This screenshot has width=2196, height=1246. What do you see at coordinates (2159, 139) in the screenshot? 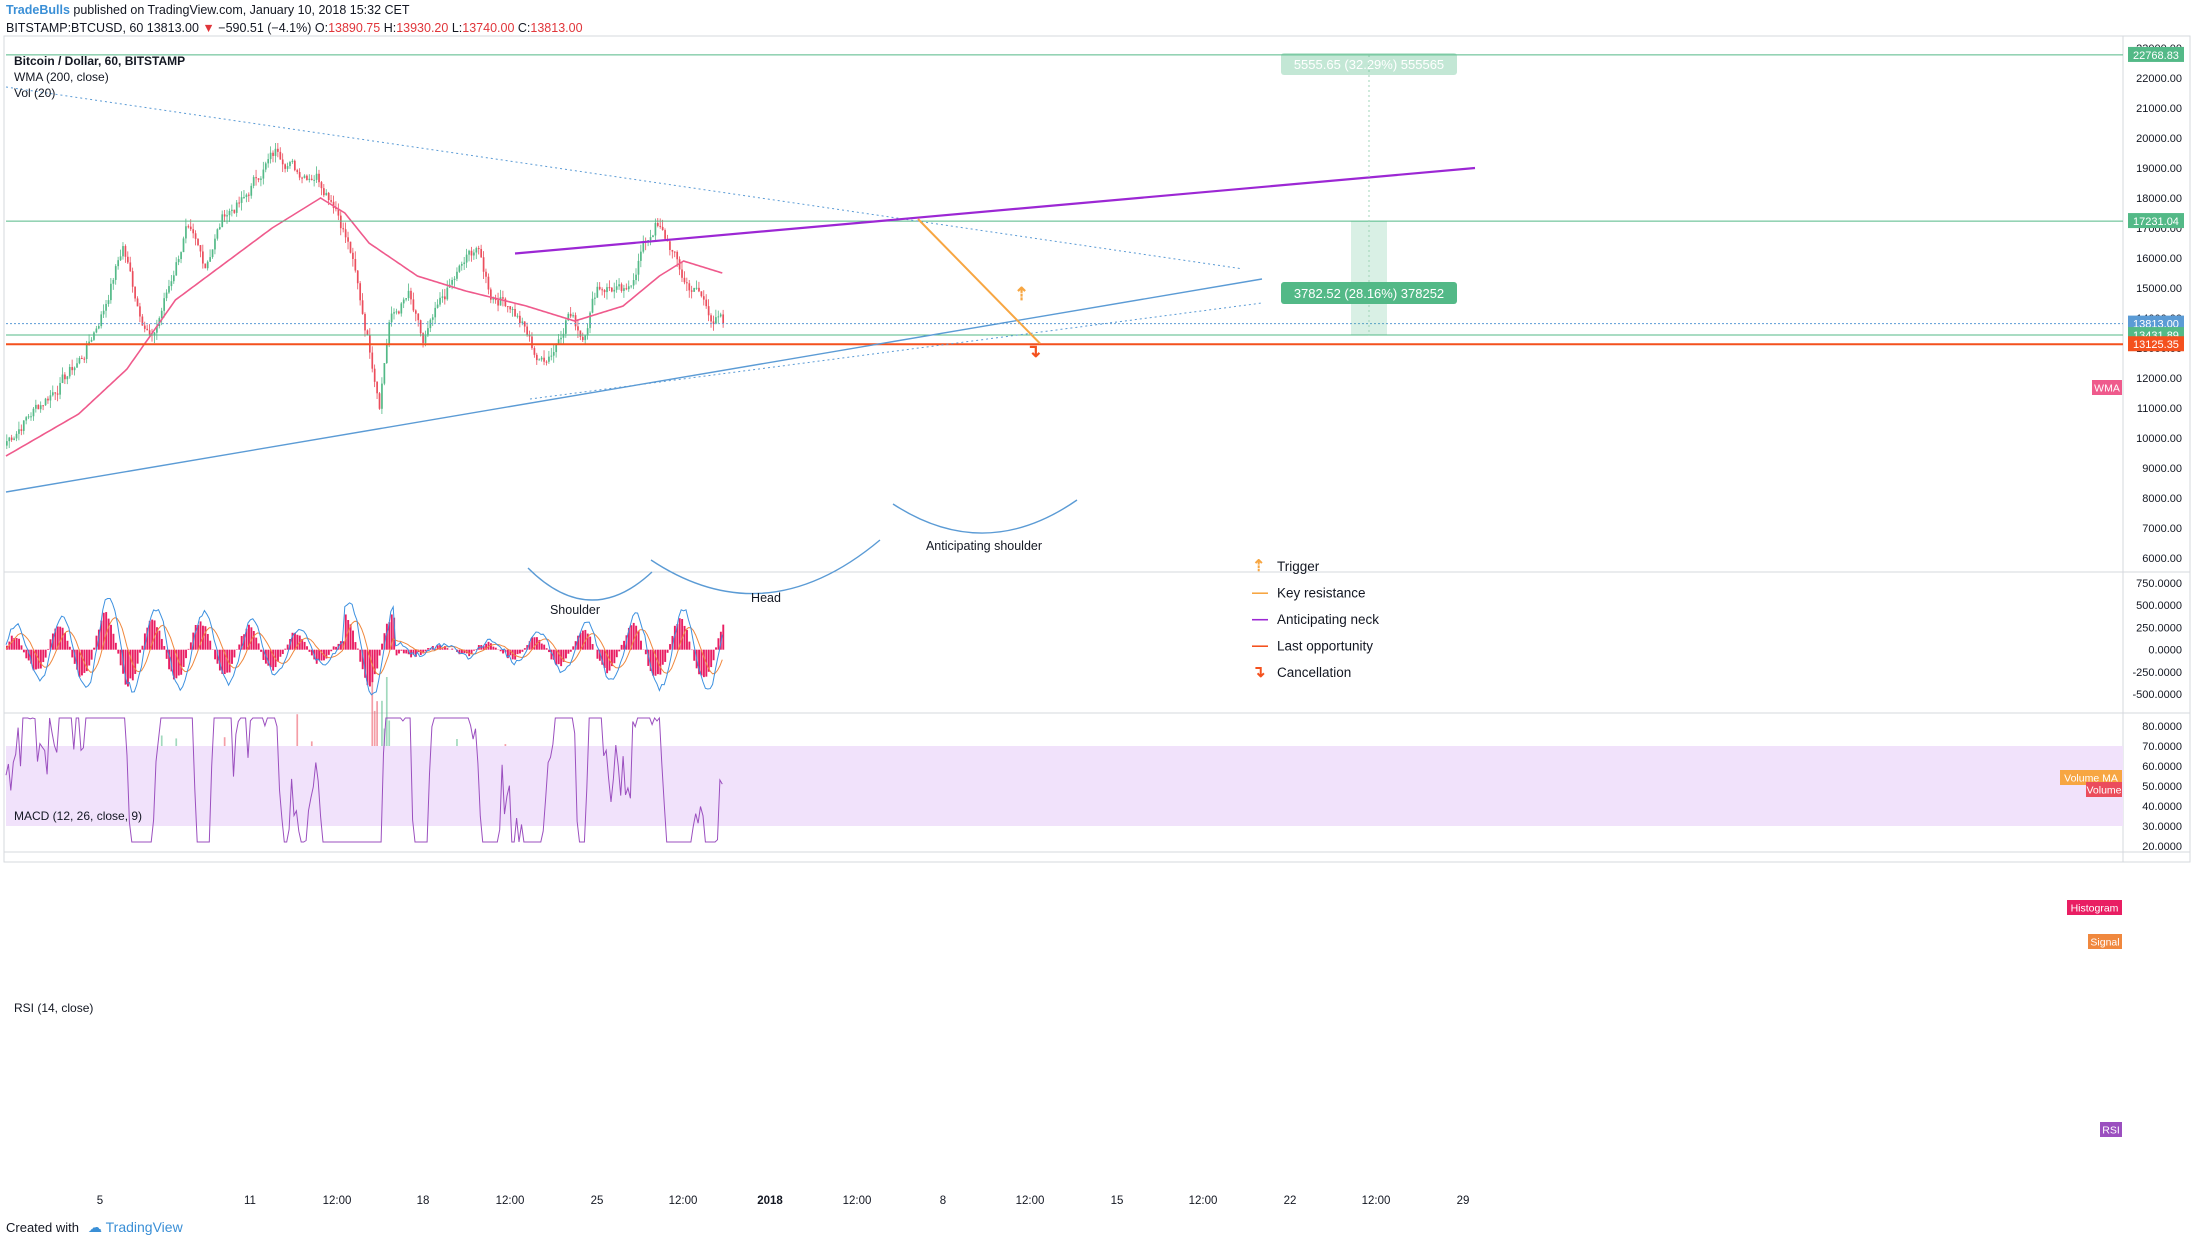
I see `price-axis-tick: 20000.00` at bounding box center [2159, 139].